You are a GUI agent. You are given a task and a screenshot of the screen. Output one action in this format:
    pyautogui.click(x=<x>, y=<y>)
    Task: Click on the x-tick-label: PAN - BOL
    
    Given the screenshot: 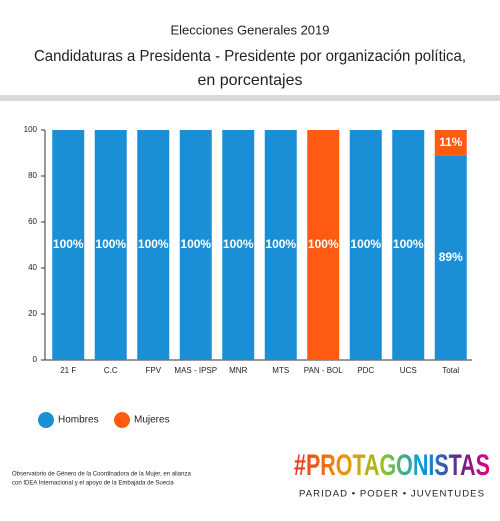 What is the action you would take?
    pyautogui.click(x=324, y=370)
    